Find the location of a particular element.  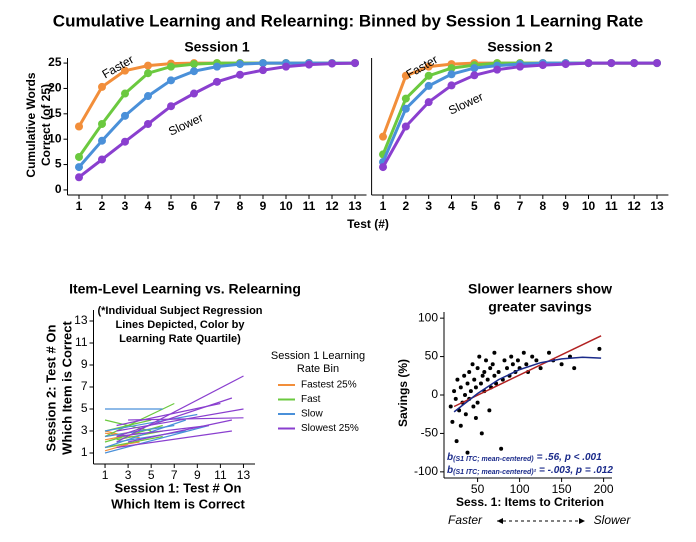

x-tick-label: 2 is located at coordinates (102, 206).